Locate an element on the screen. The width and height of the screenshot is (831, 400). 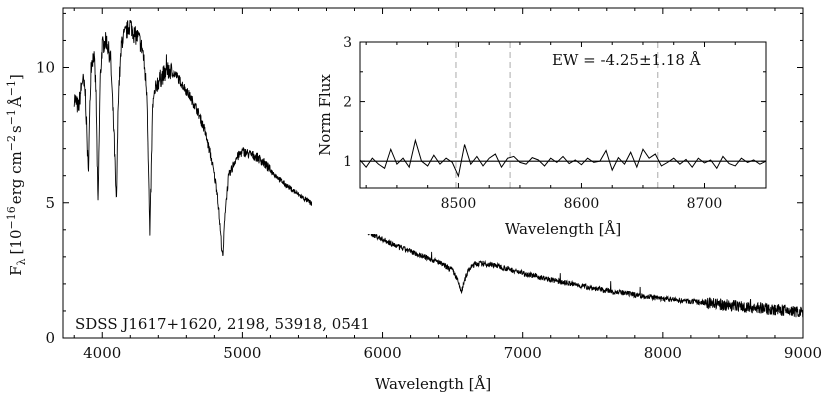
inset-y-tick-label: 2 is located at coordinates (347, 103).